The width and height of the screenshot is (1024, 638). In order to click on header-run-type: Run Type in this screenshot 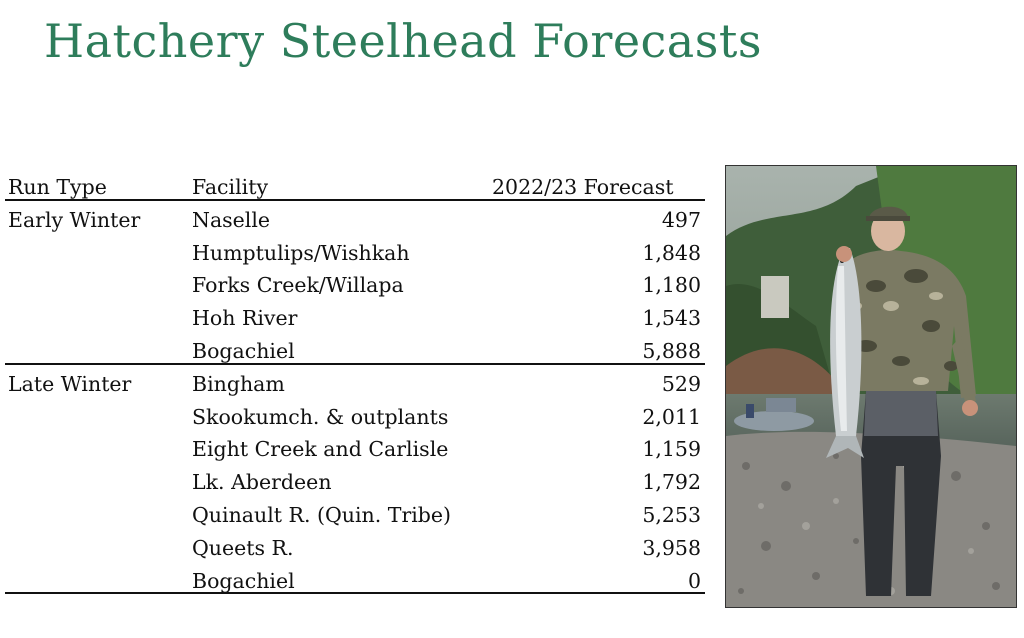, I will do `click(57, 187)`.